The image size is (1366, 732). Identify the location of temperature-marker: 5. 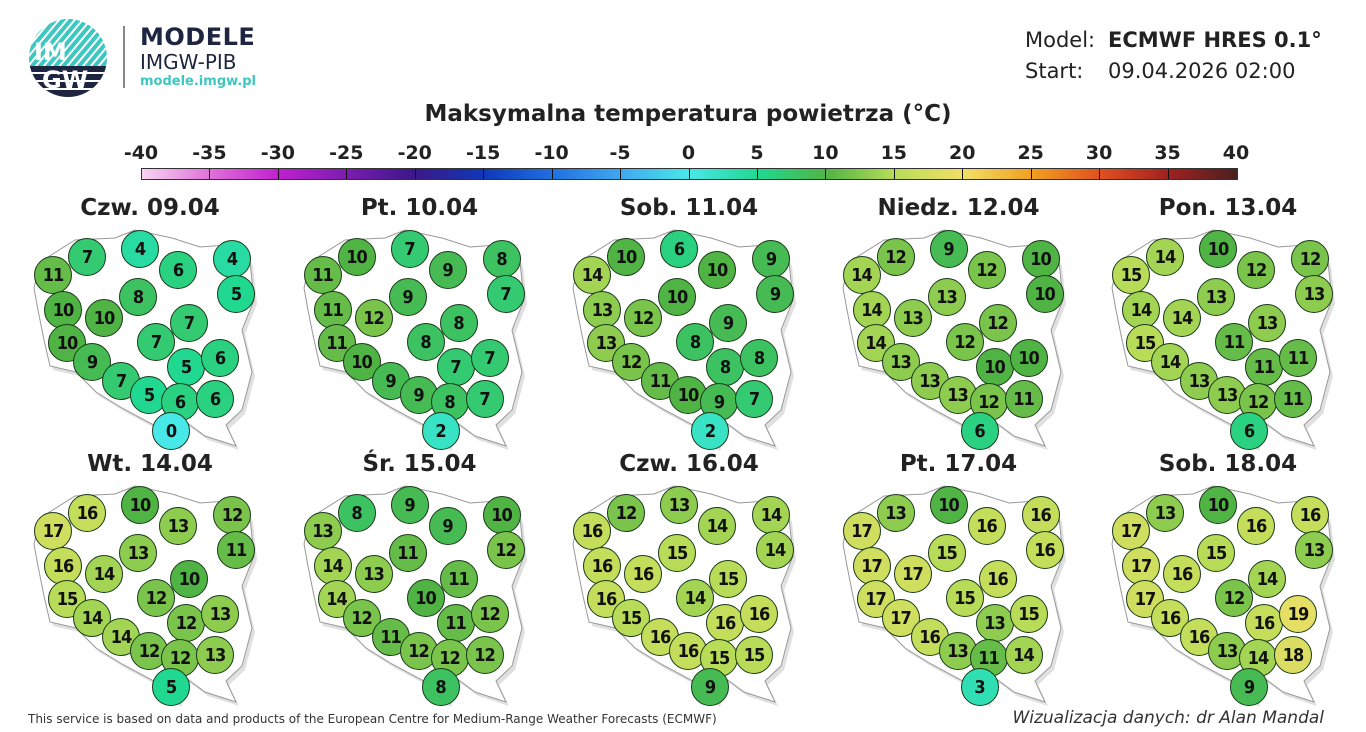
(236, 294).